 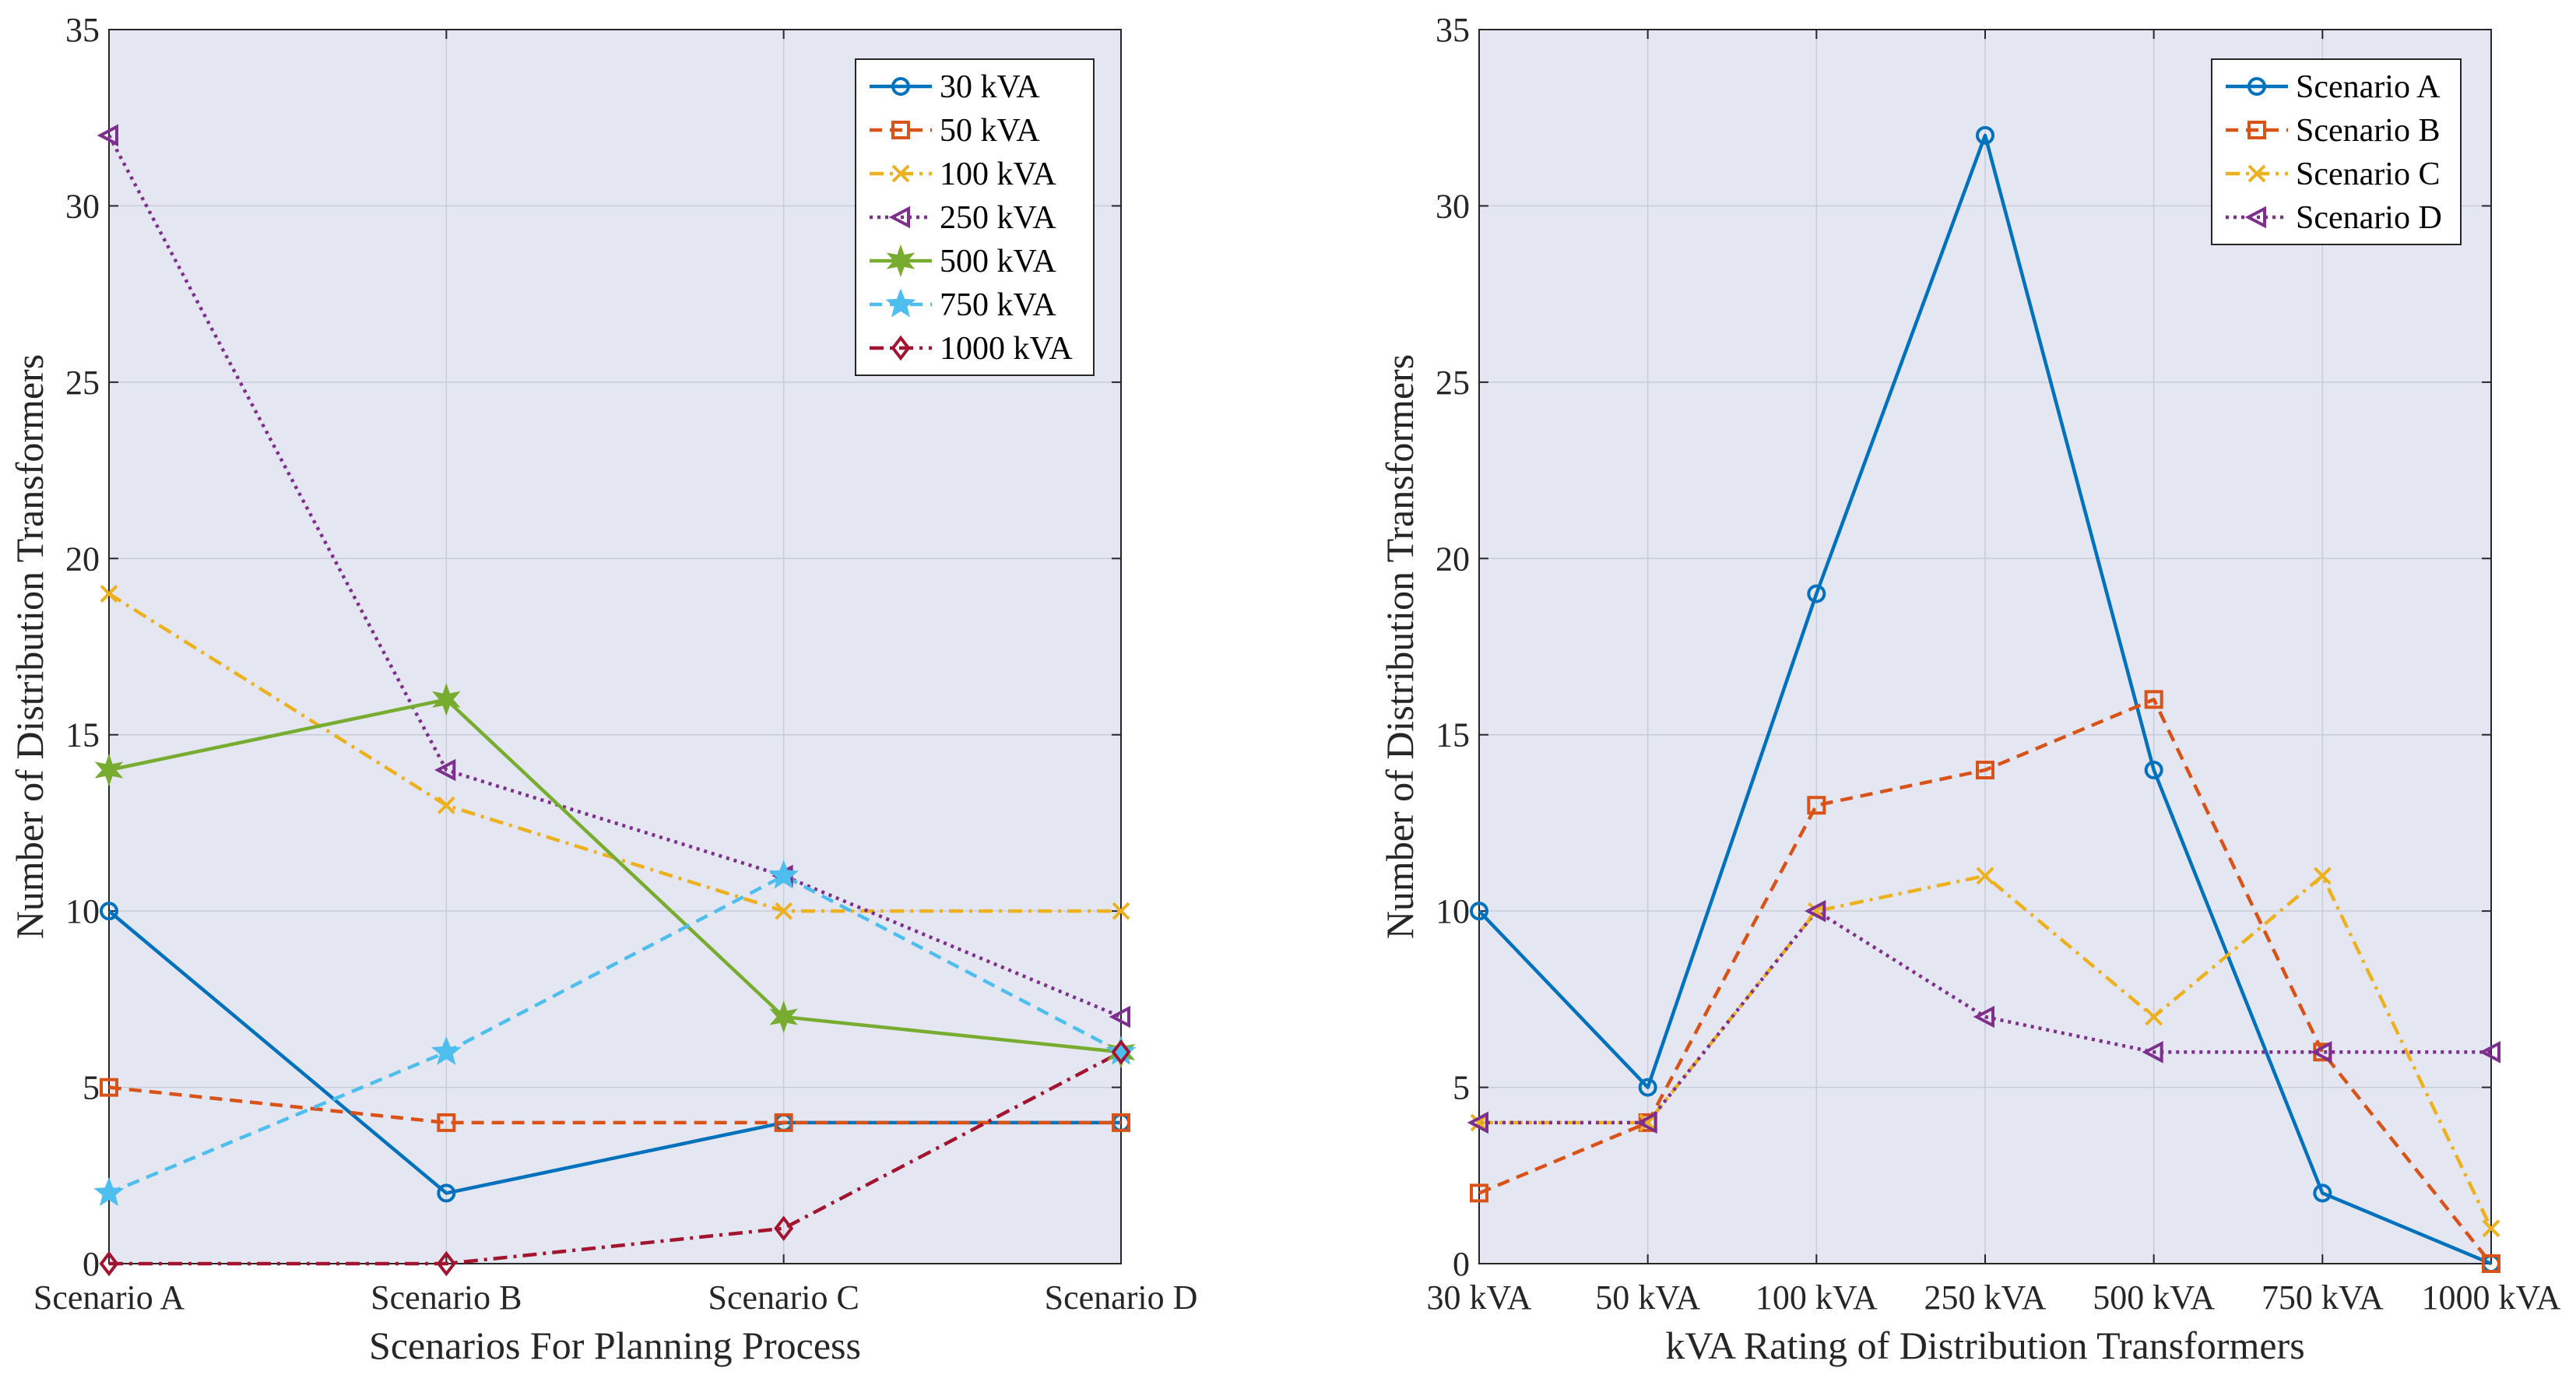 What do you see at coordinates (1122, 1297) in the screenshot?
I see `x-tick-label: Scenario D` at bounding box center [1122, 1297].